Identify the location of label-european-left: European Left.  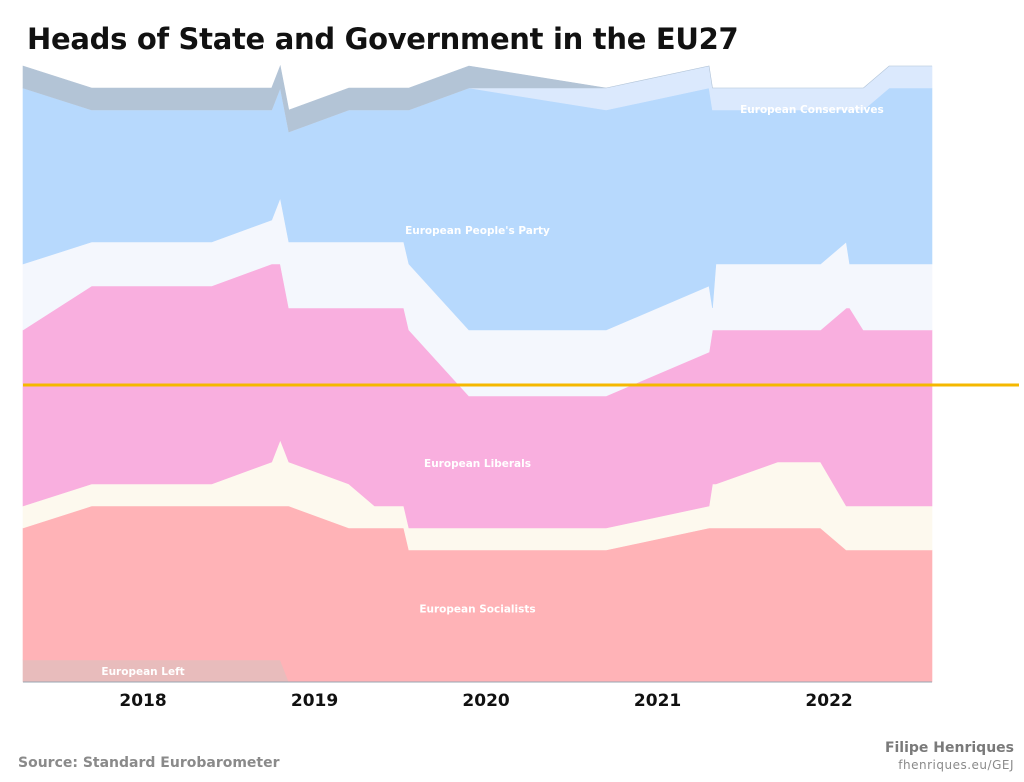
(142, 672).